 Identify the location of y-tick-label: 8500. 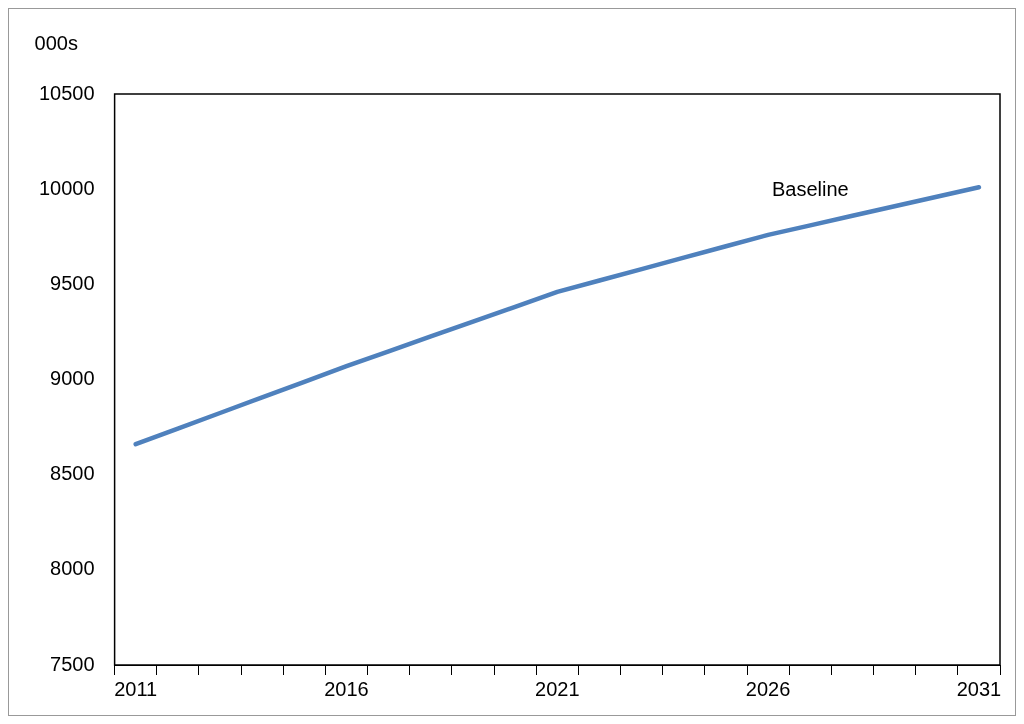
(72, 473).